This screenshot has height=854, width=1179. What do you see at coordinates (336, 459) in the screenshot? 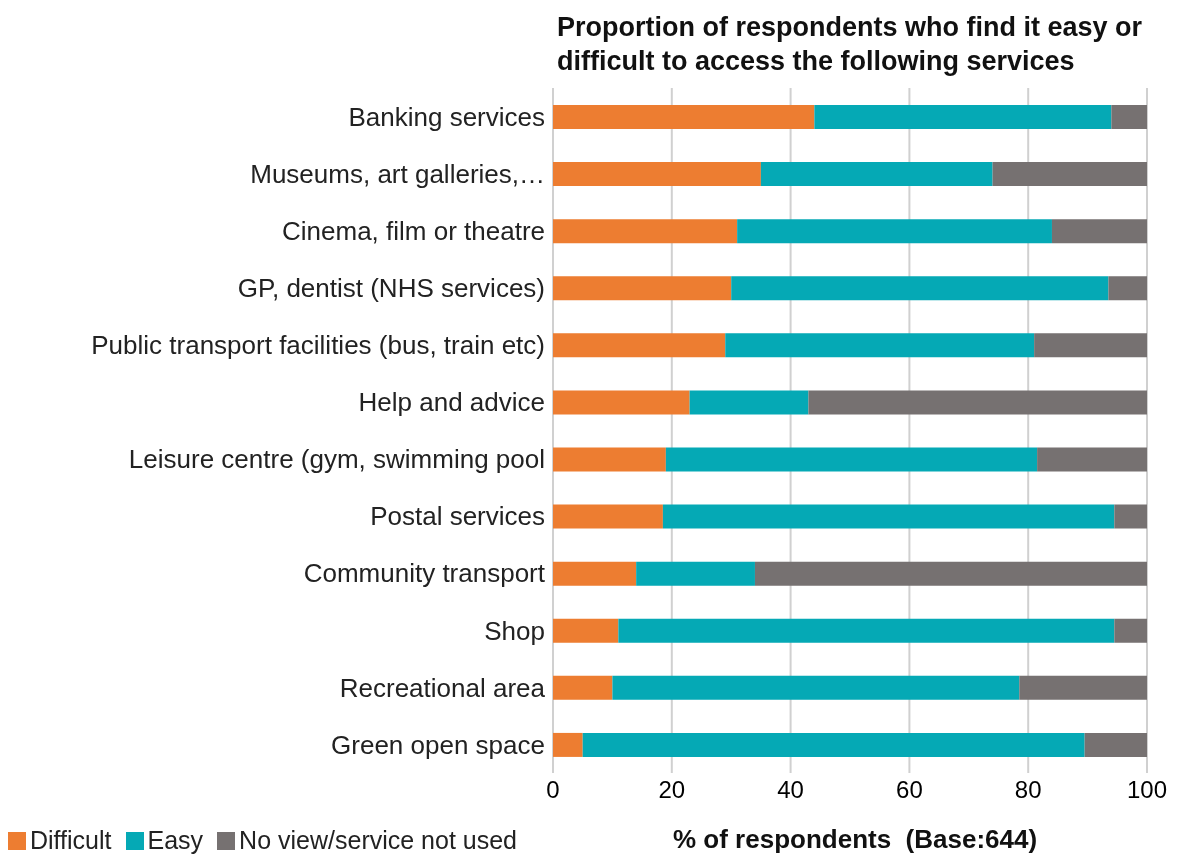
I see `y-tick-label: Leisure centre (gym, swimming pool` at bounding box center [336, 459].